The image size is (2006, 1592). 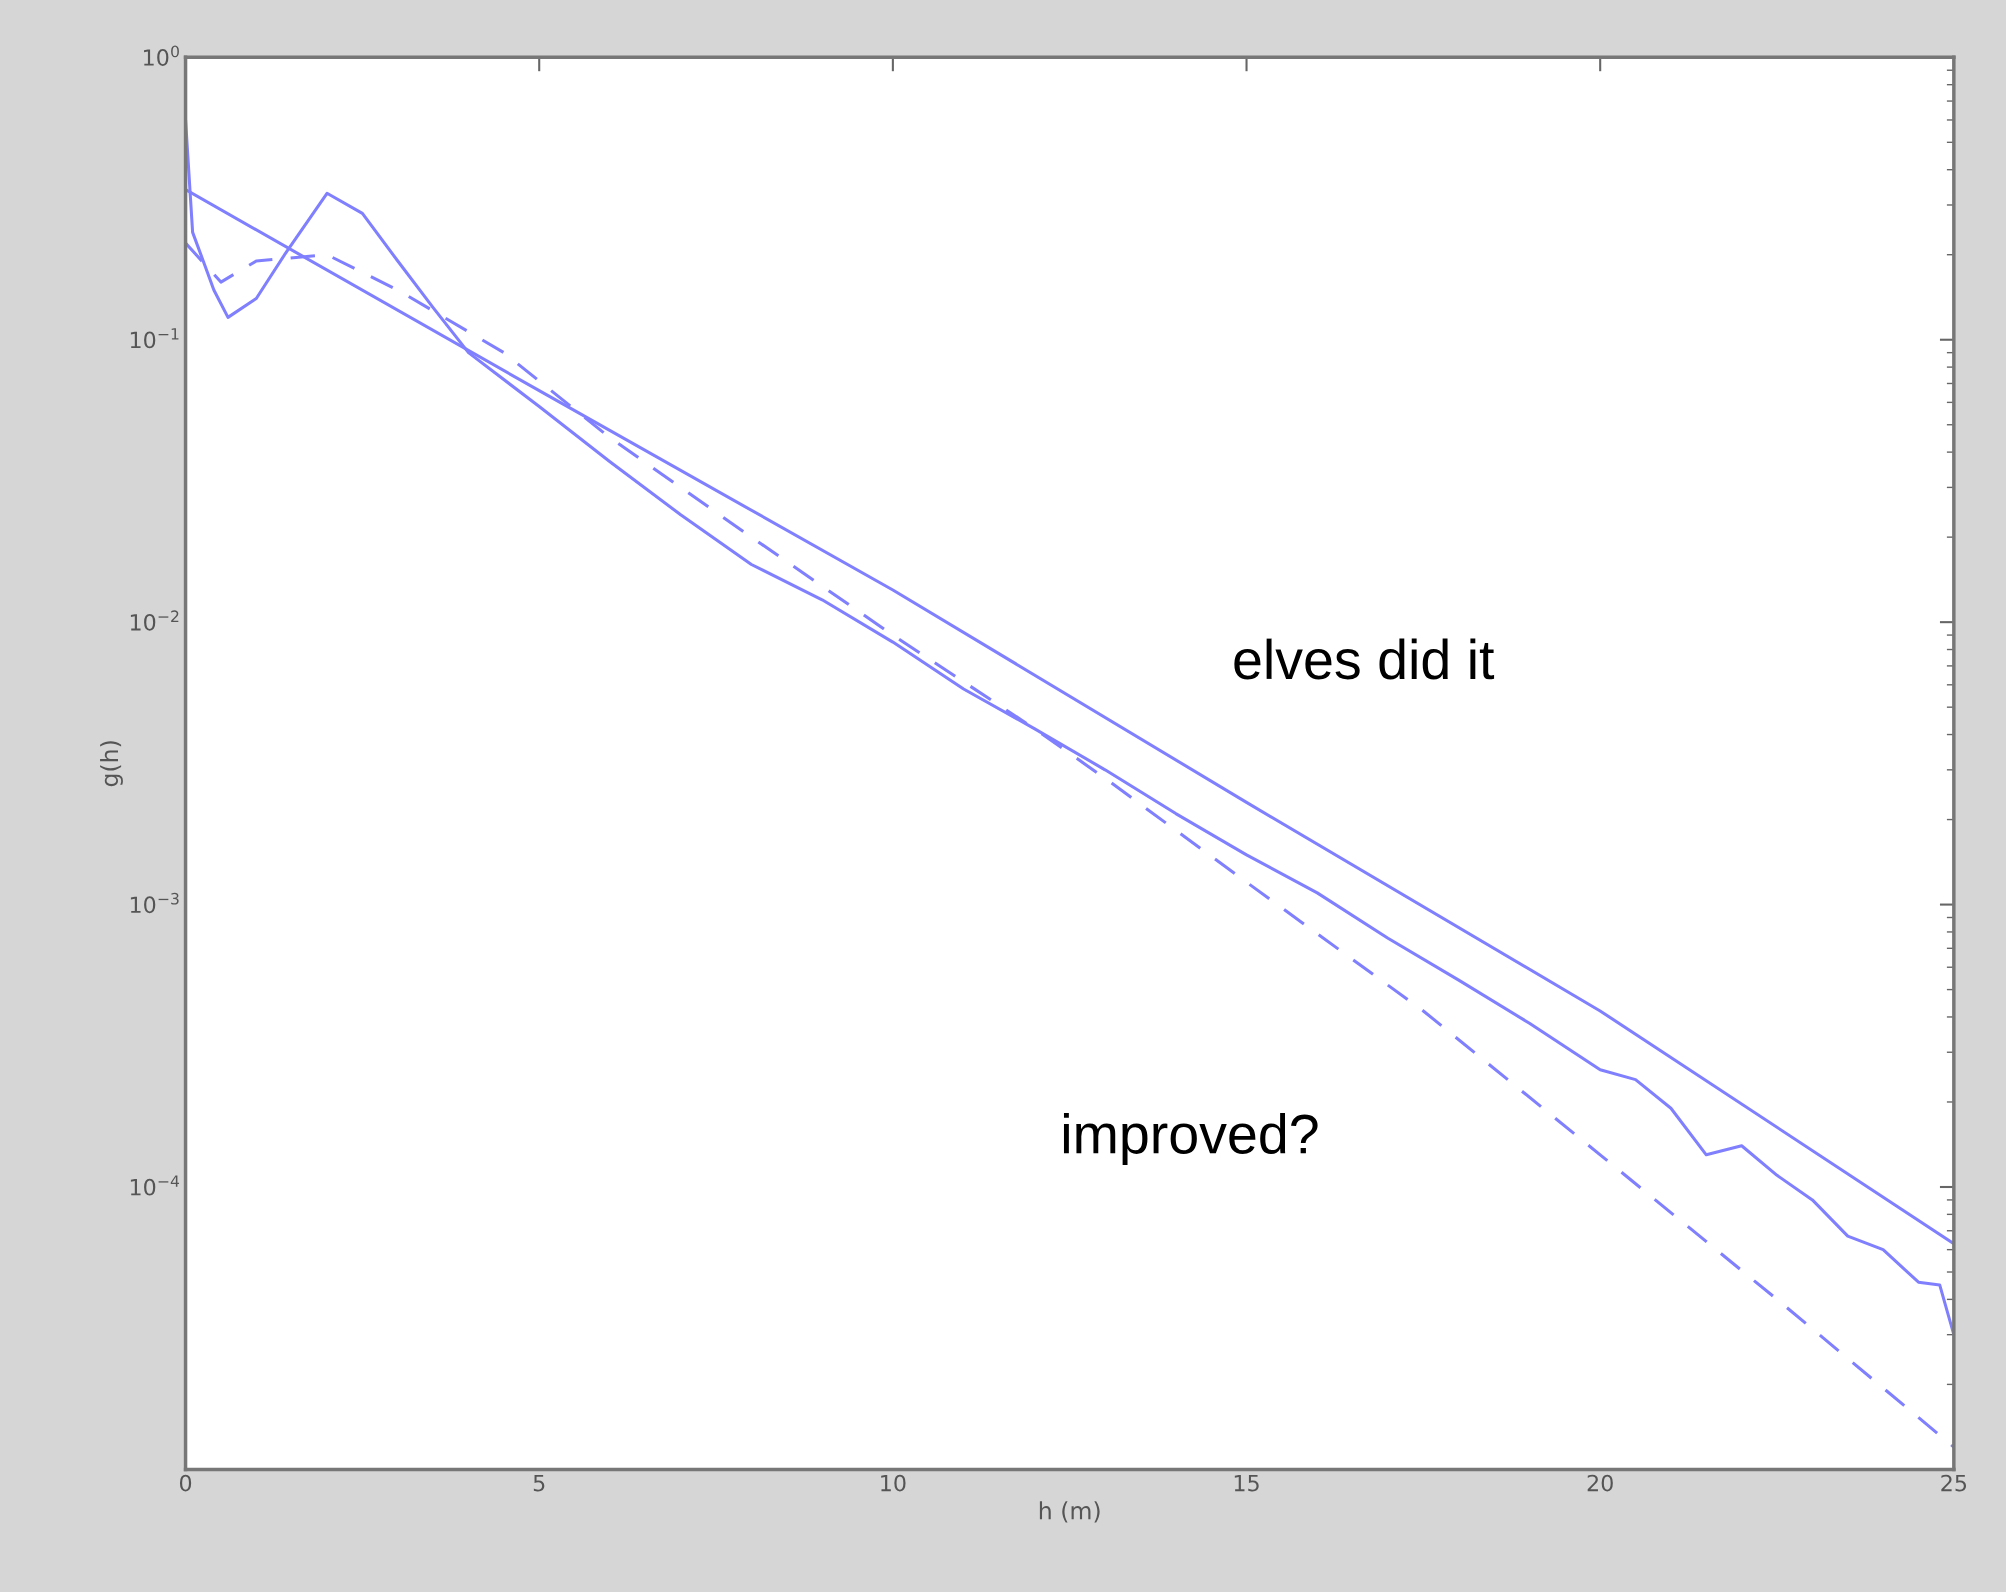 I want to click on annotation: improved?, so click(x=1190, y=1139).